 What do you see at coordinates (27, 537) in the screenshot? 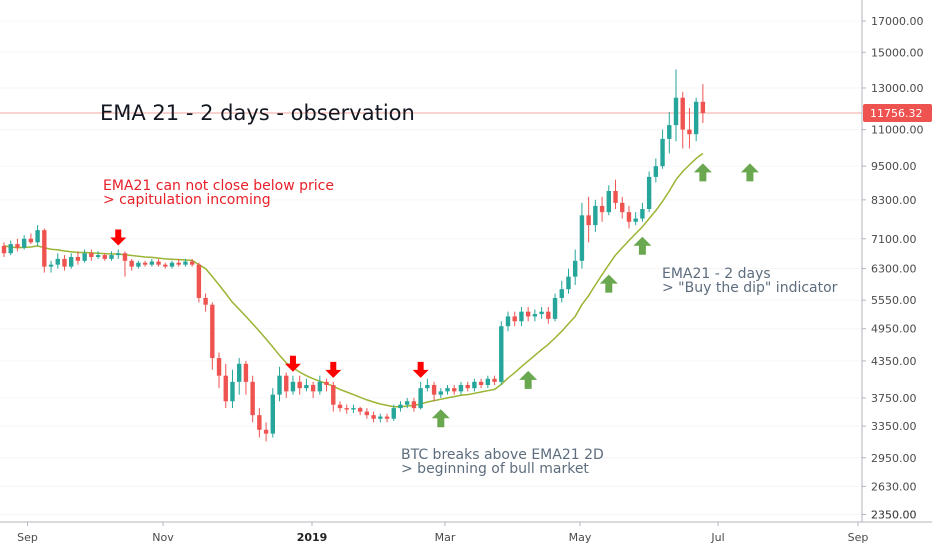
I see `x-tick-label: Sep` at bounding box center [27, 537].